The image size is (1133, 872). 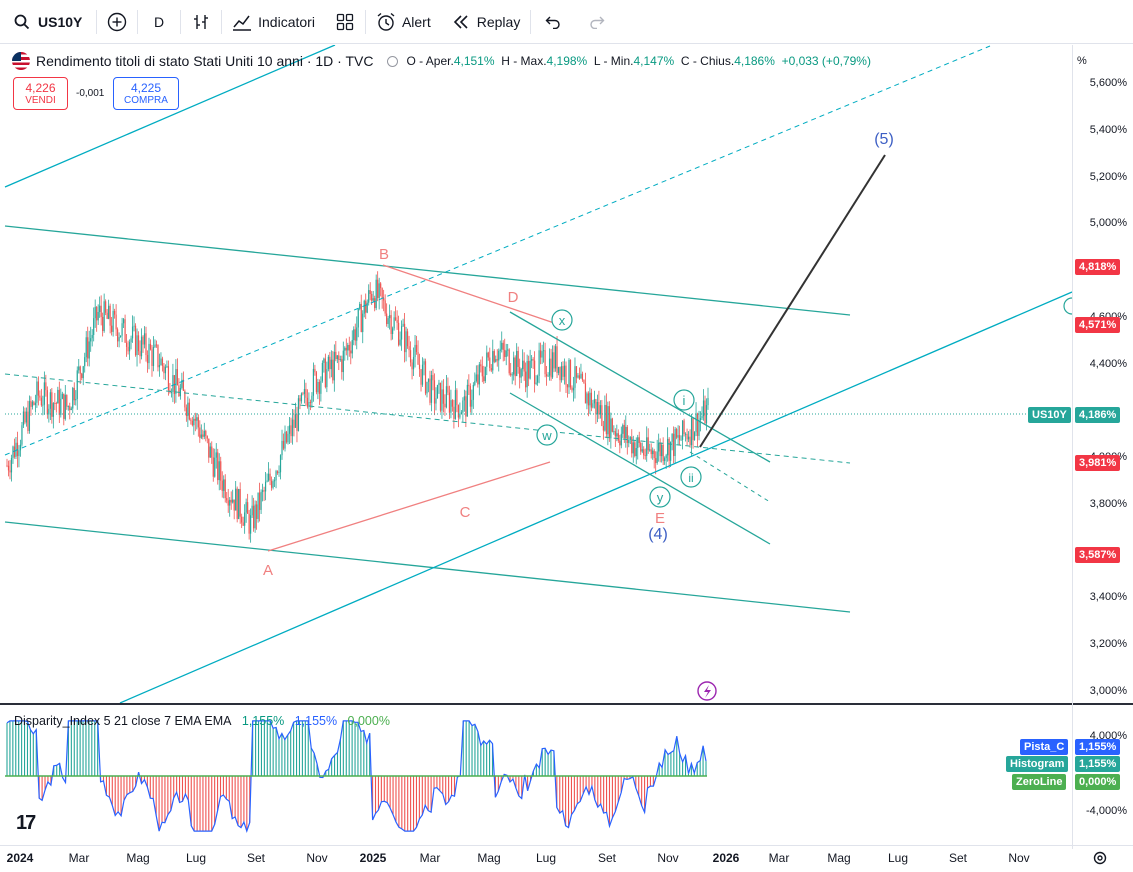 I want to click on legend-dot-icon, so click(x=393, y=61).